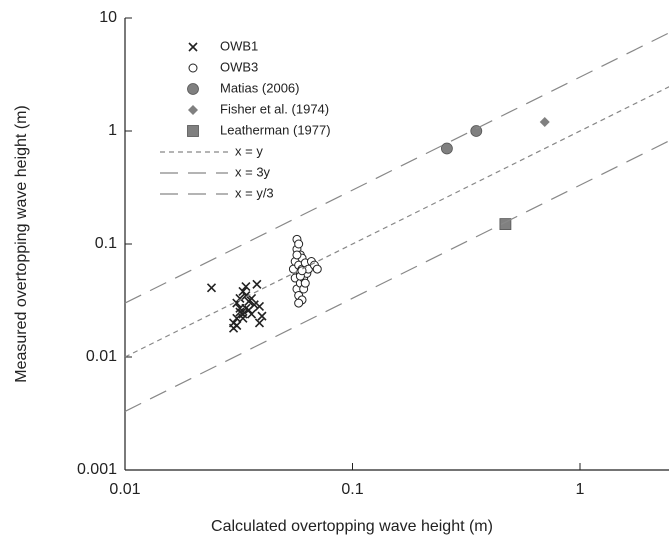 This screenshot has height=545, width=669. I want to click on x-tick-label: 0.1, so click(352, 489).